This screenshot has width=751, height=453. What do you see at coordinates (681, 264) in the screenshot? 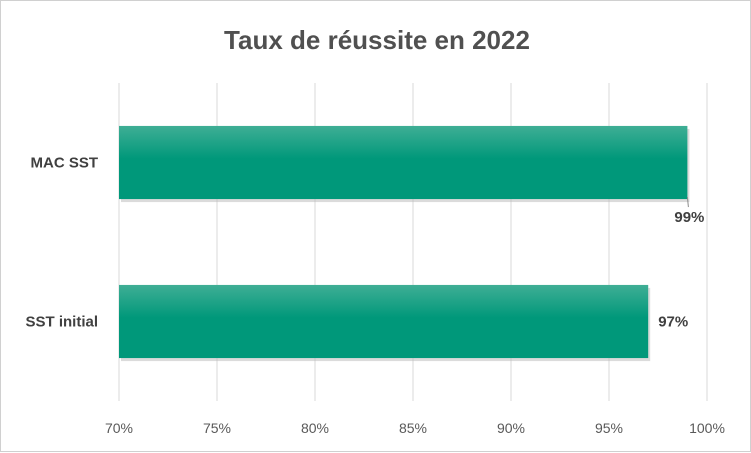
I see `data-labels: 99% 97%` at bounding box center [681, 264].